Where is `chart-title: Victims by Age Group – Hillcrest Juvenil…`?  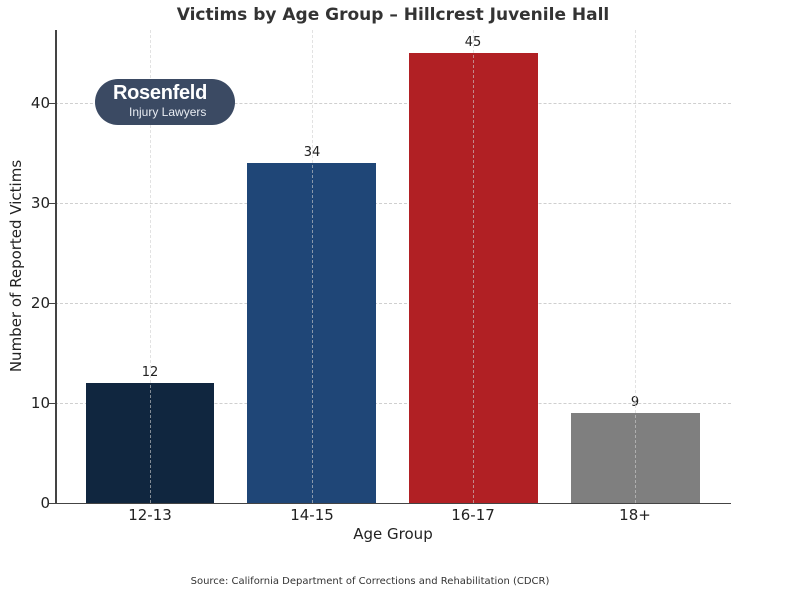 chart-title: Victims by Age Group – Hillcrest Juvenil… is located at coordinates (393, 15).